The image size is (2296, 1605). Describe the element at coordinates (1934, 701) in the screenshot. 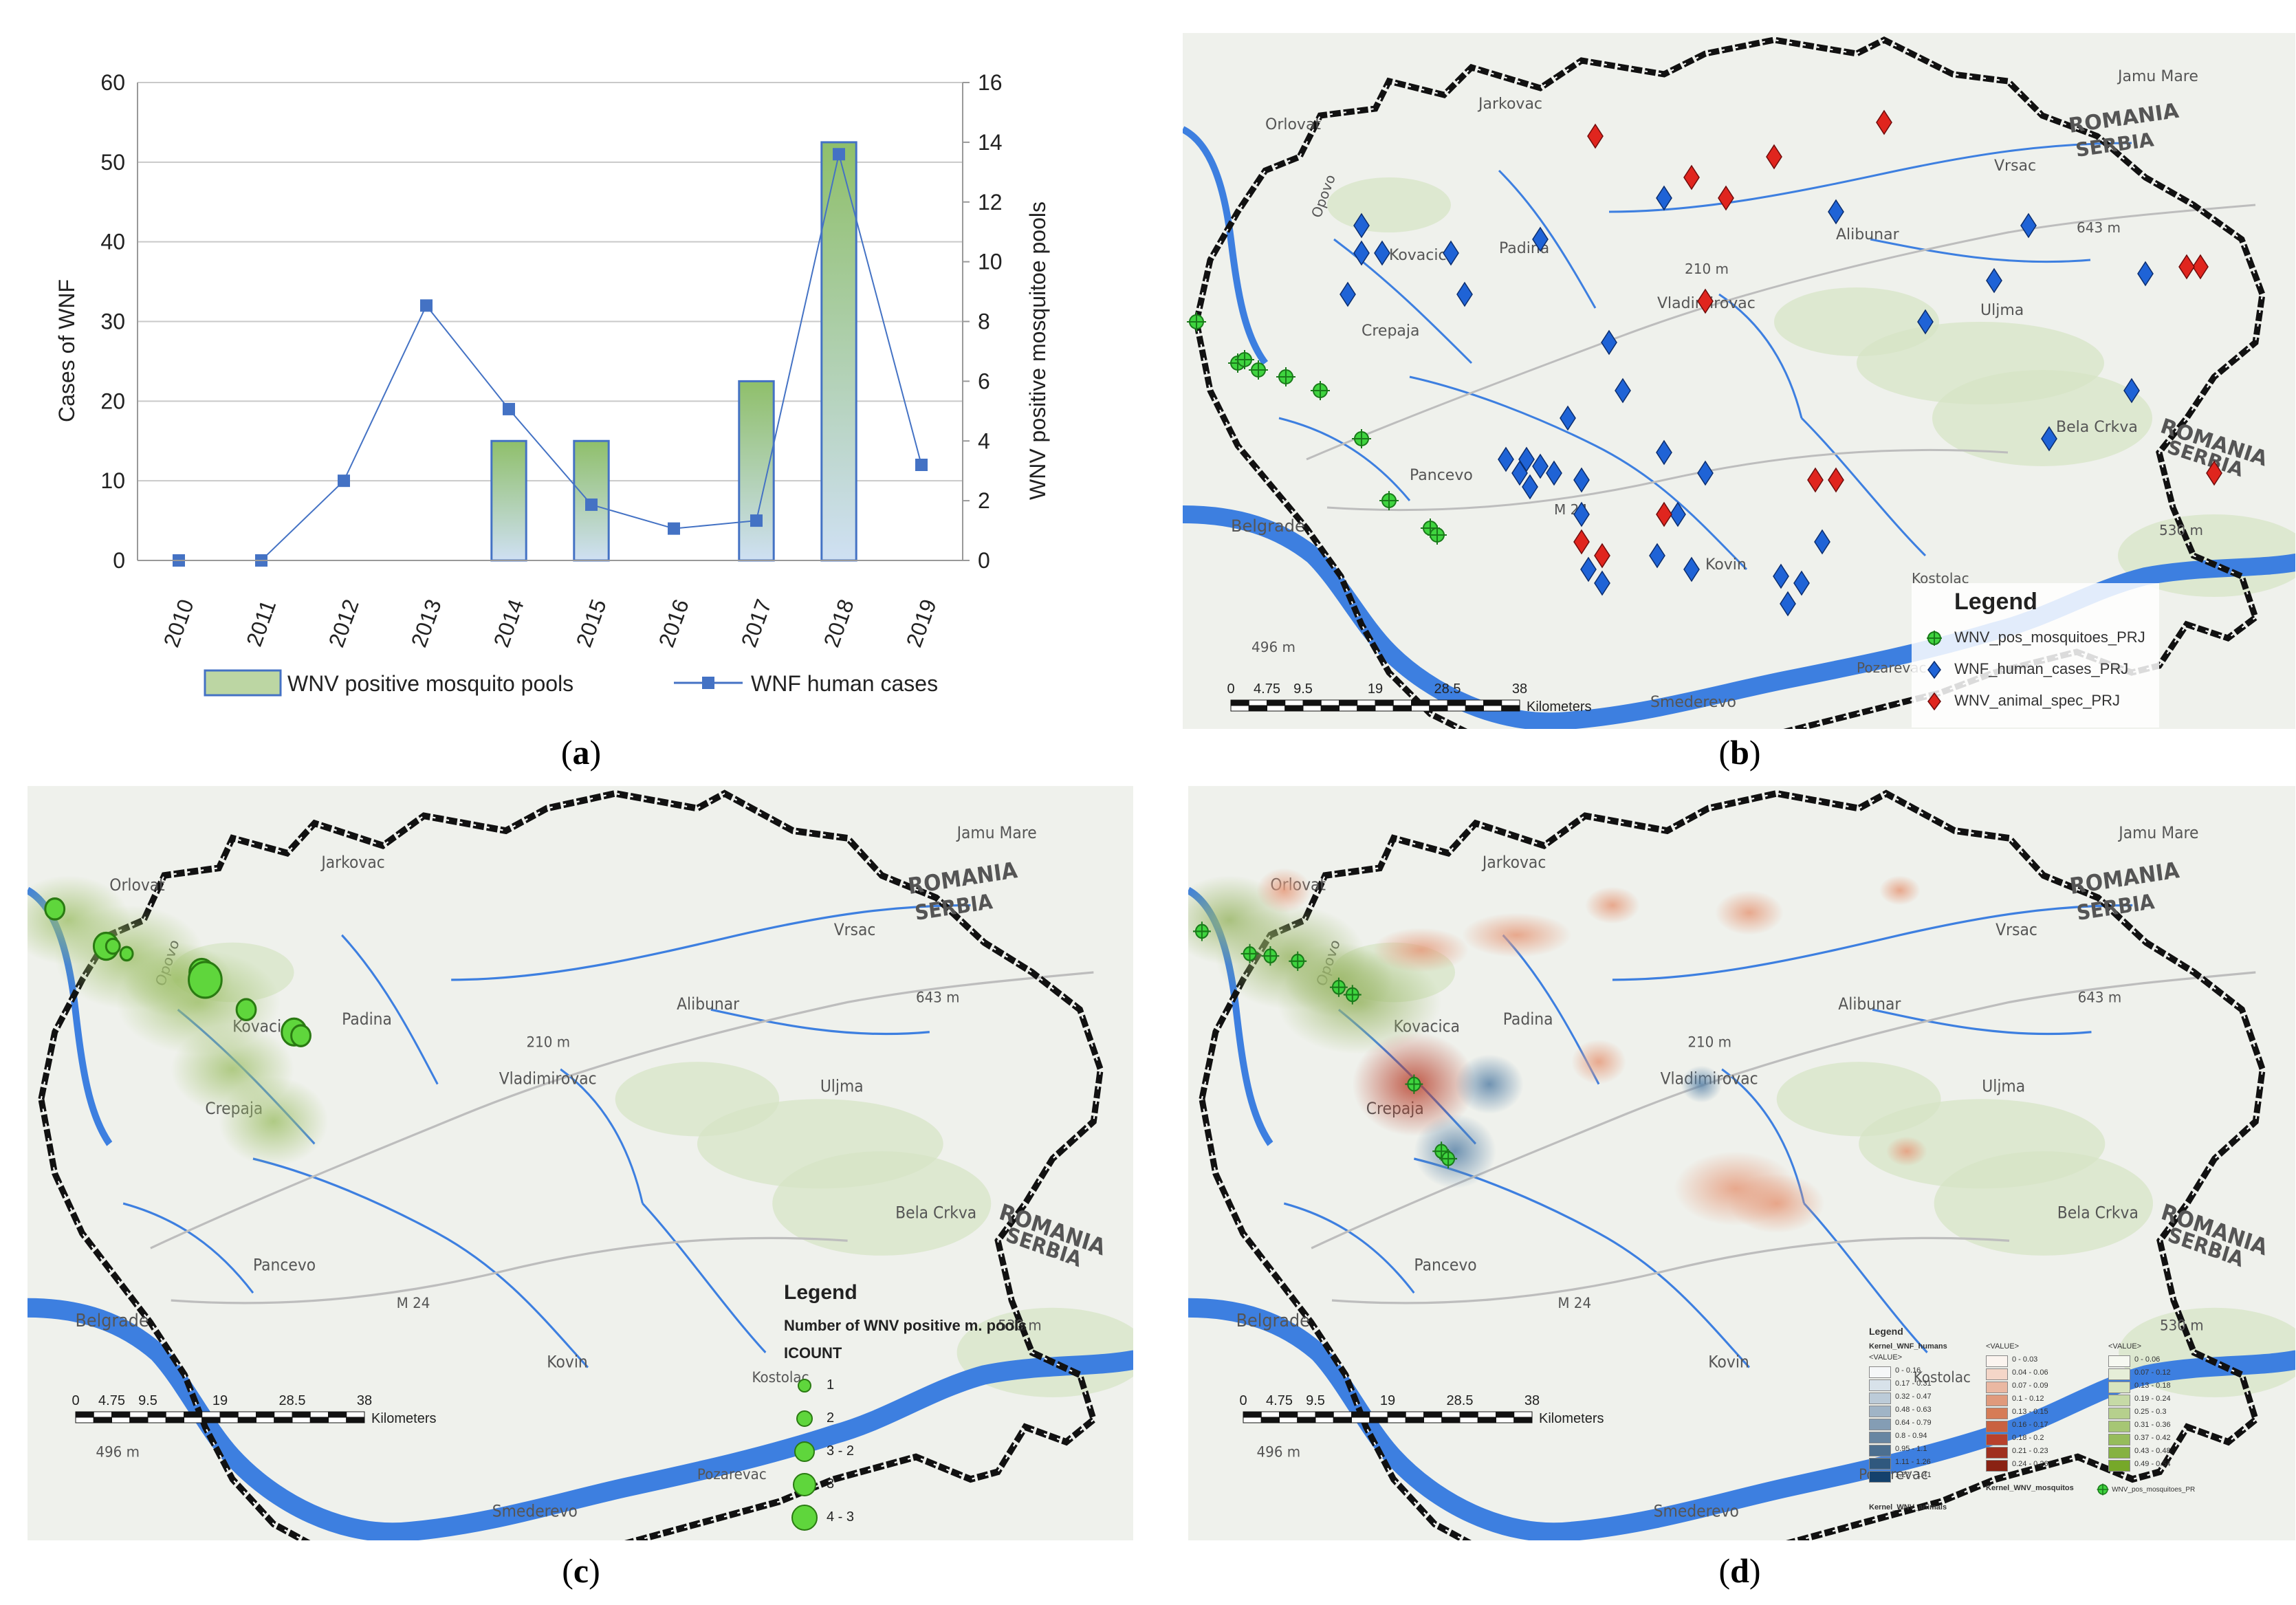

I see `diamond-icon` at that location.